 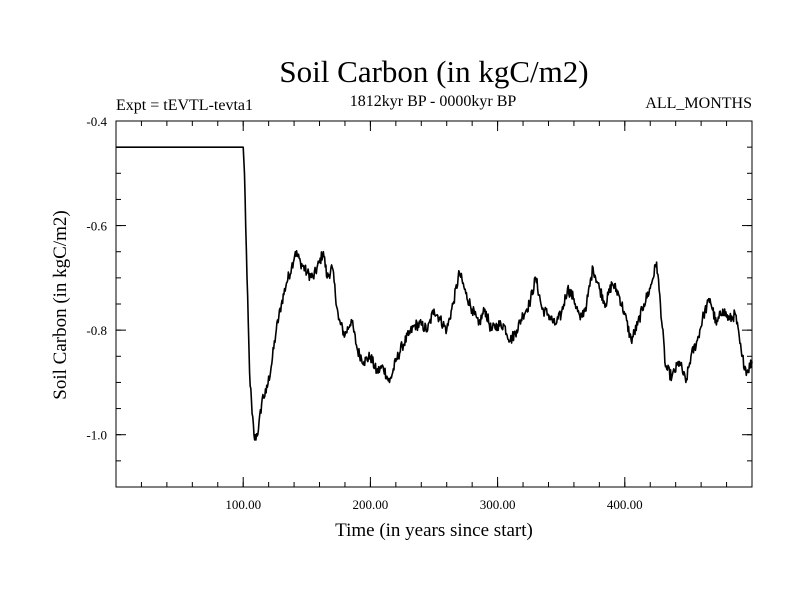 I want to click on months-label: ALL_MONTHS, so click(x=698, y=103).